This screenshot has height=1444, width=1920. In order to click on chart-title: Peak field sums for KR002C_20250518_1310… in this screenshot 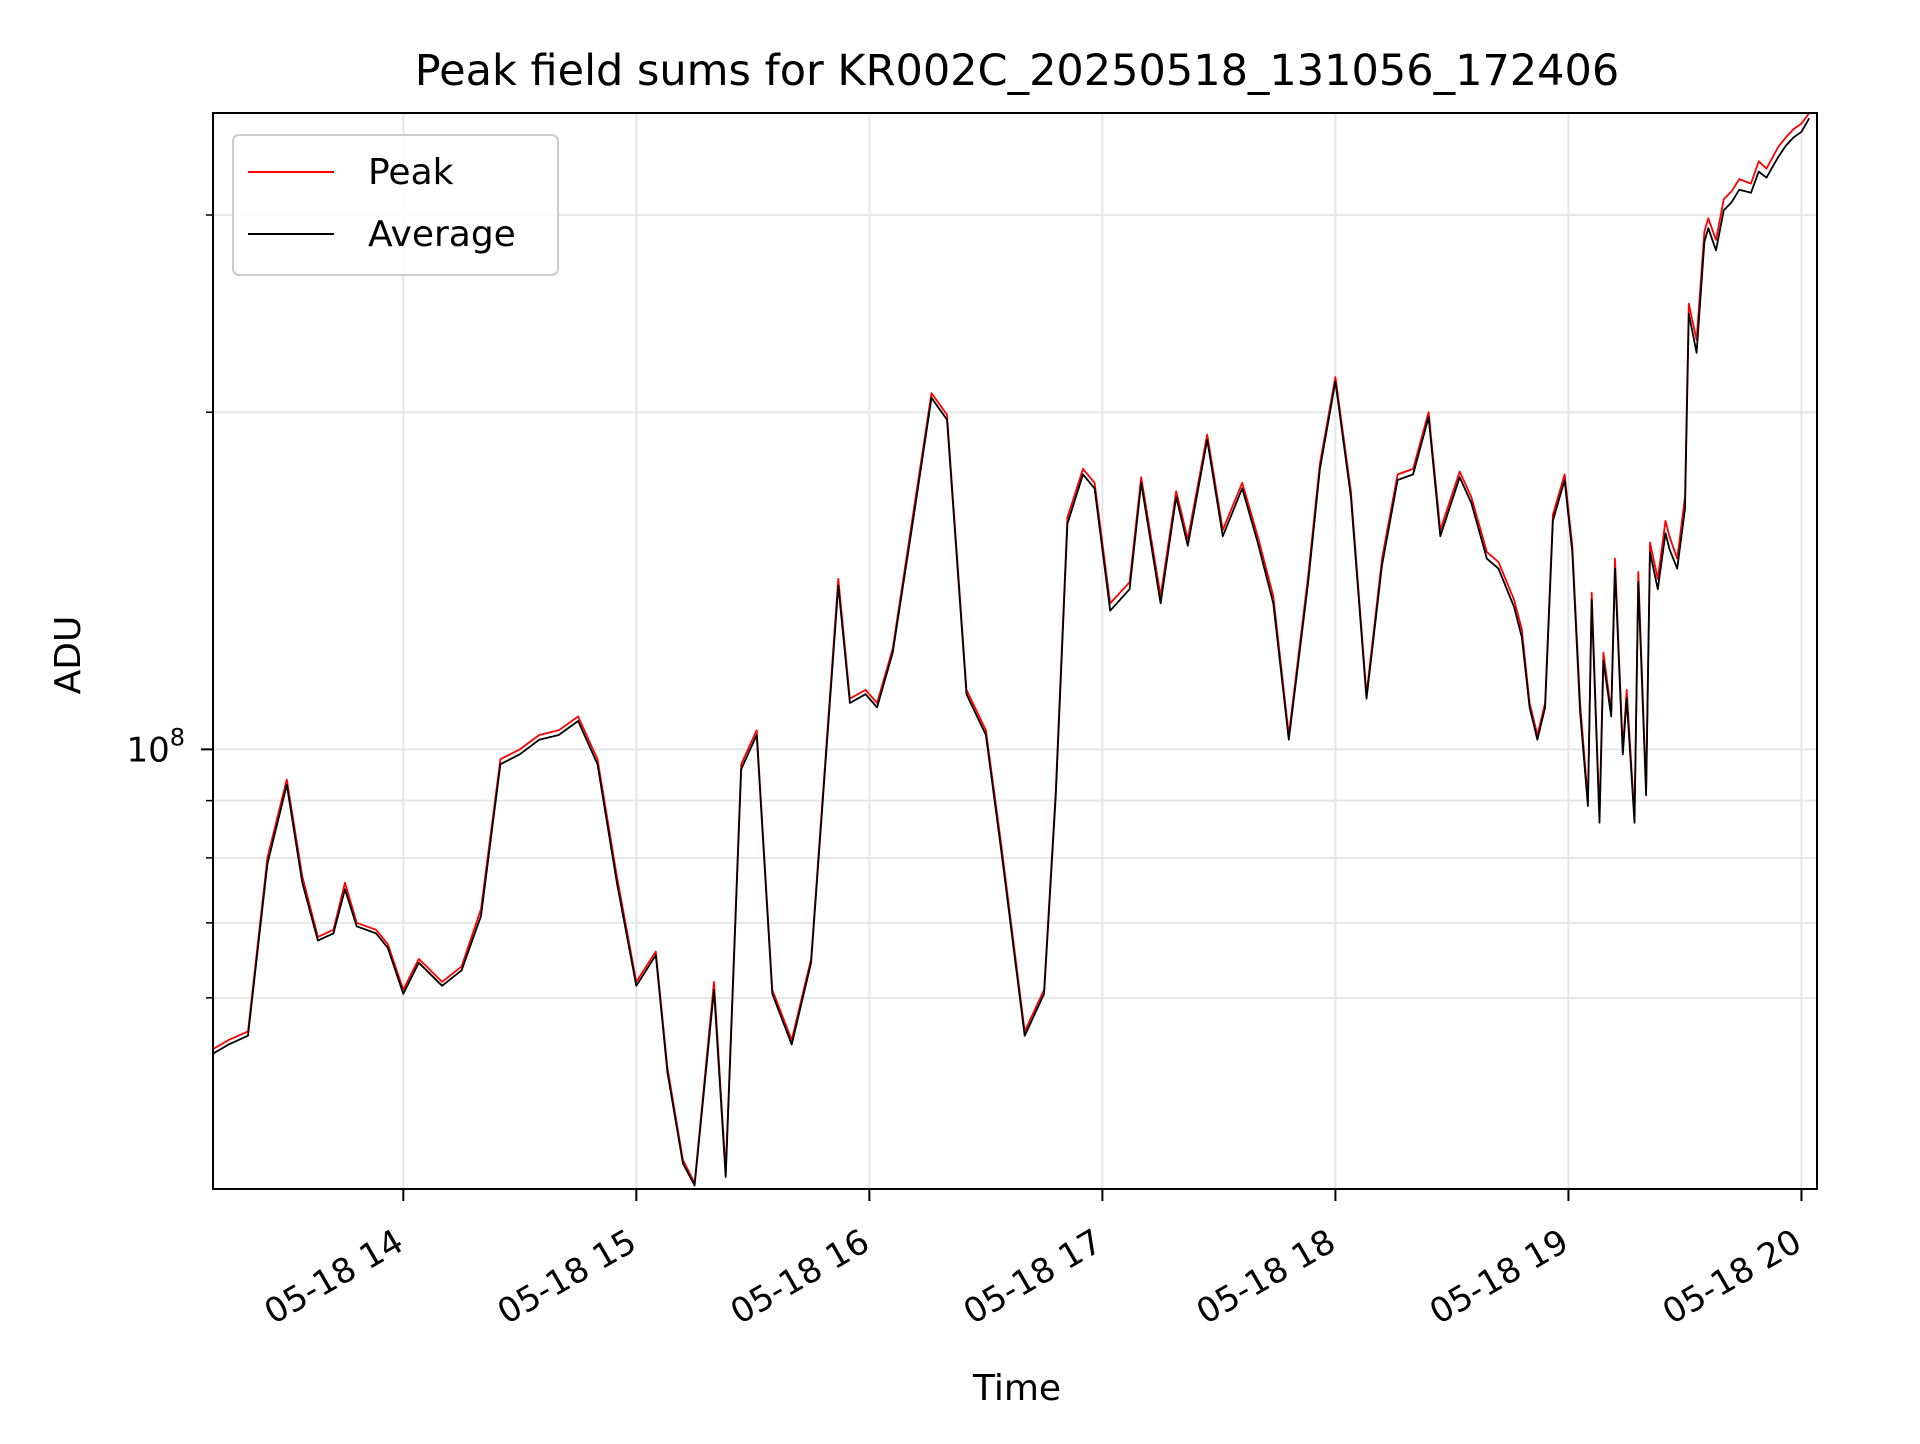, I will do `click(1017, 71)`.